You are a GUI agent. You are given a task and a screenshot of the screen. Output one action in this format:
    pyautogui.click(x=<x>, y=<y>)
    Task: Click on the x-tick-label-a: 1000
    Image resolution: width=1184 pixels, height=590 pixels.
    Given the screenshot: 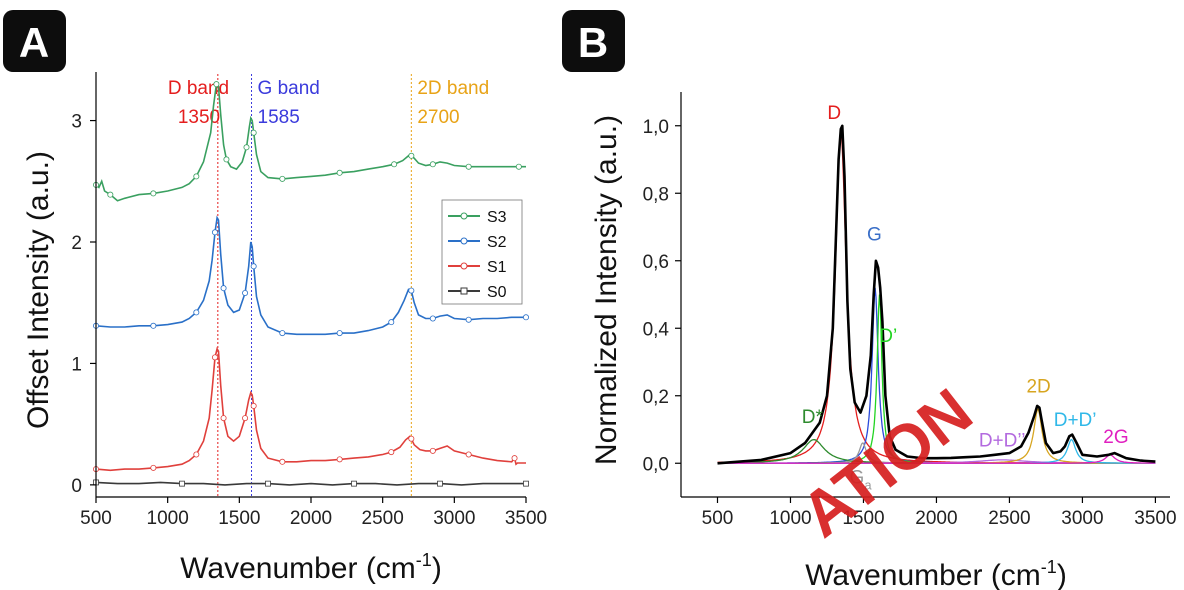 What is the action you would take?
    pyautogui.click(x=168, y=518)
    